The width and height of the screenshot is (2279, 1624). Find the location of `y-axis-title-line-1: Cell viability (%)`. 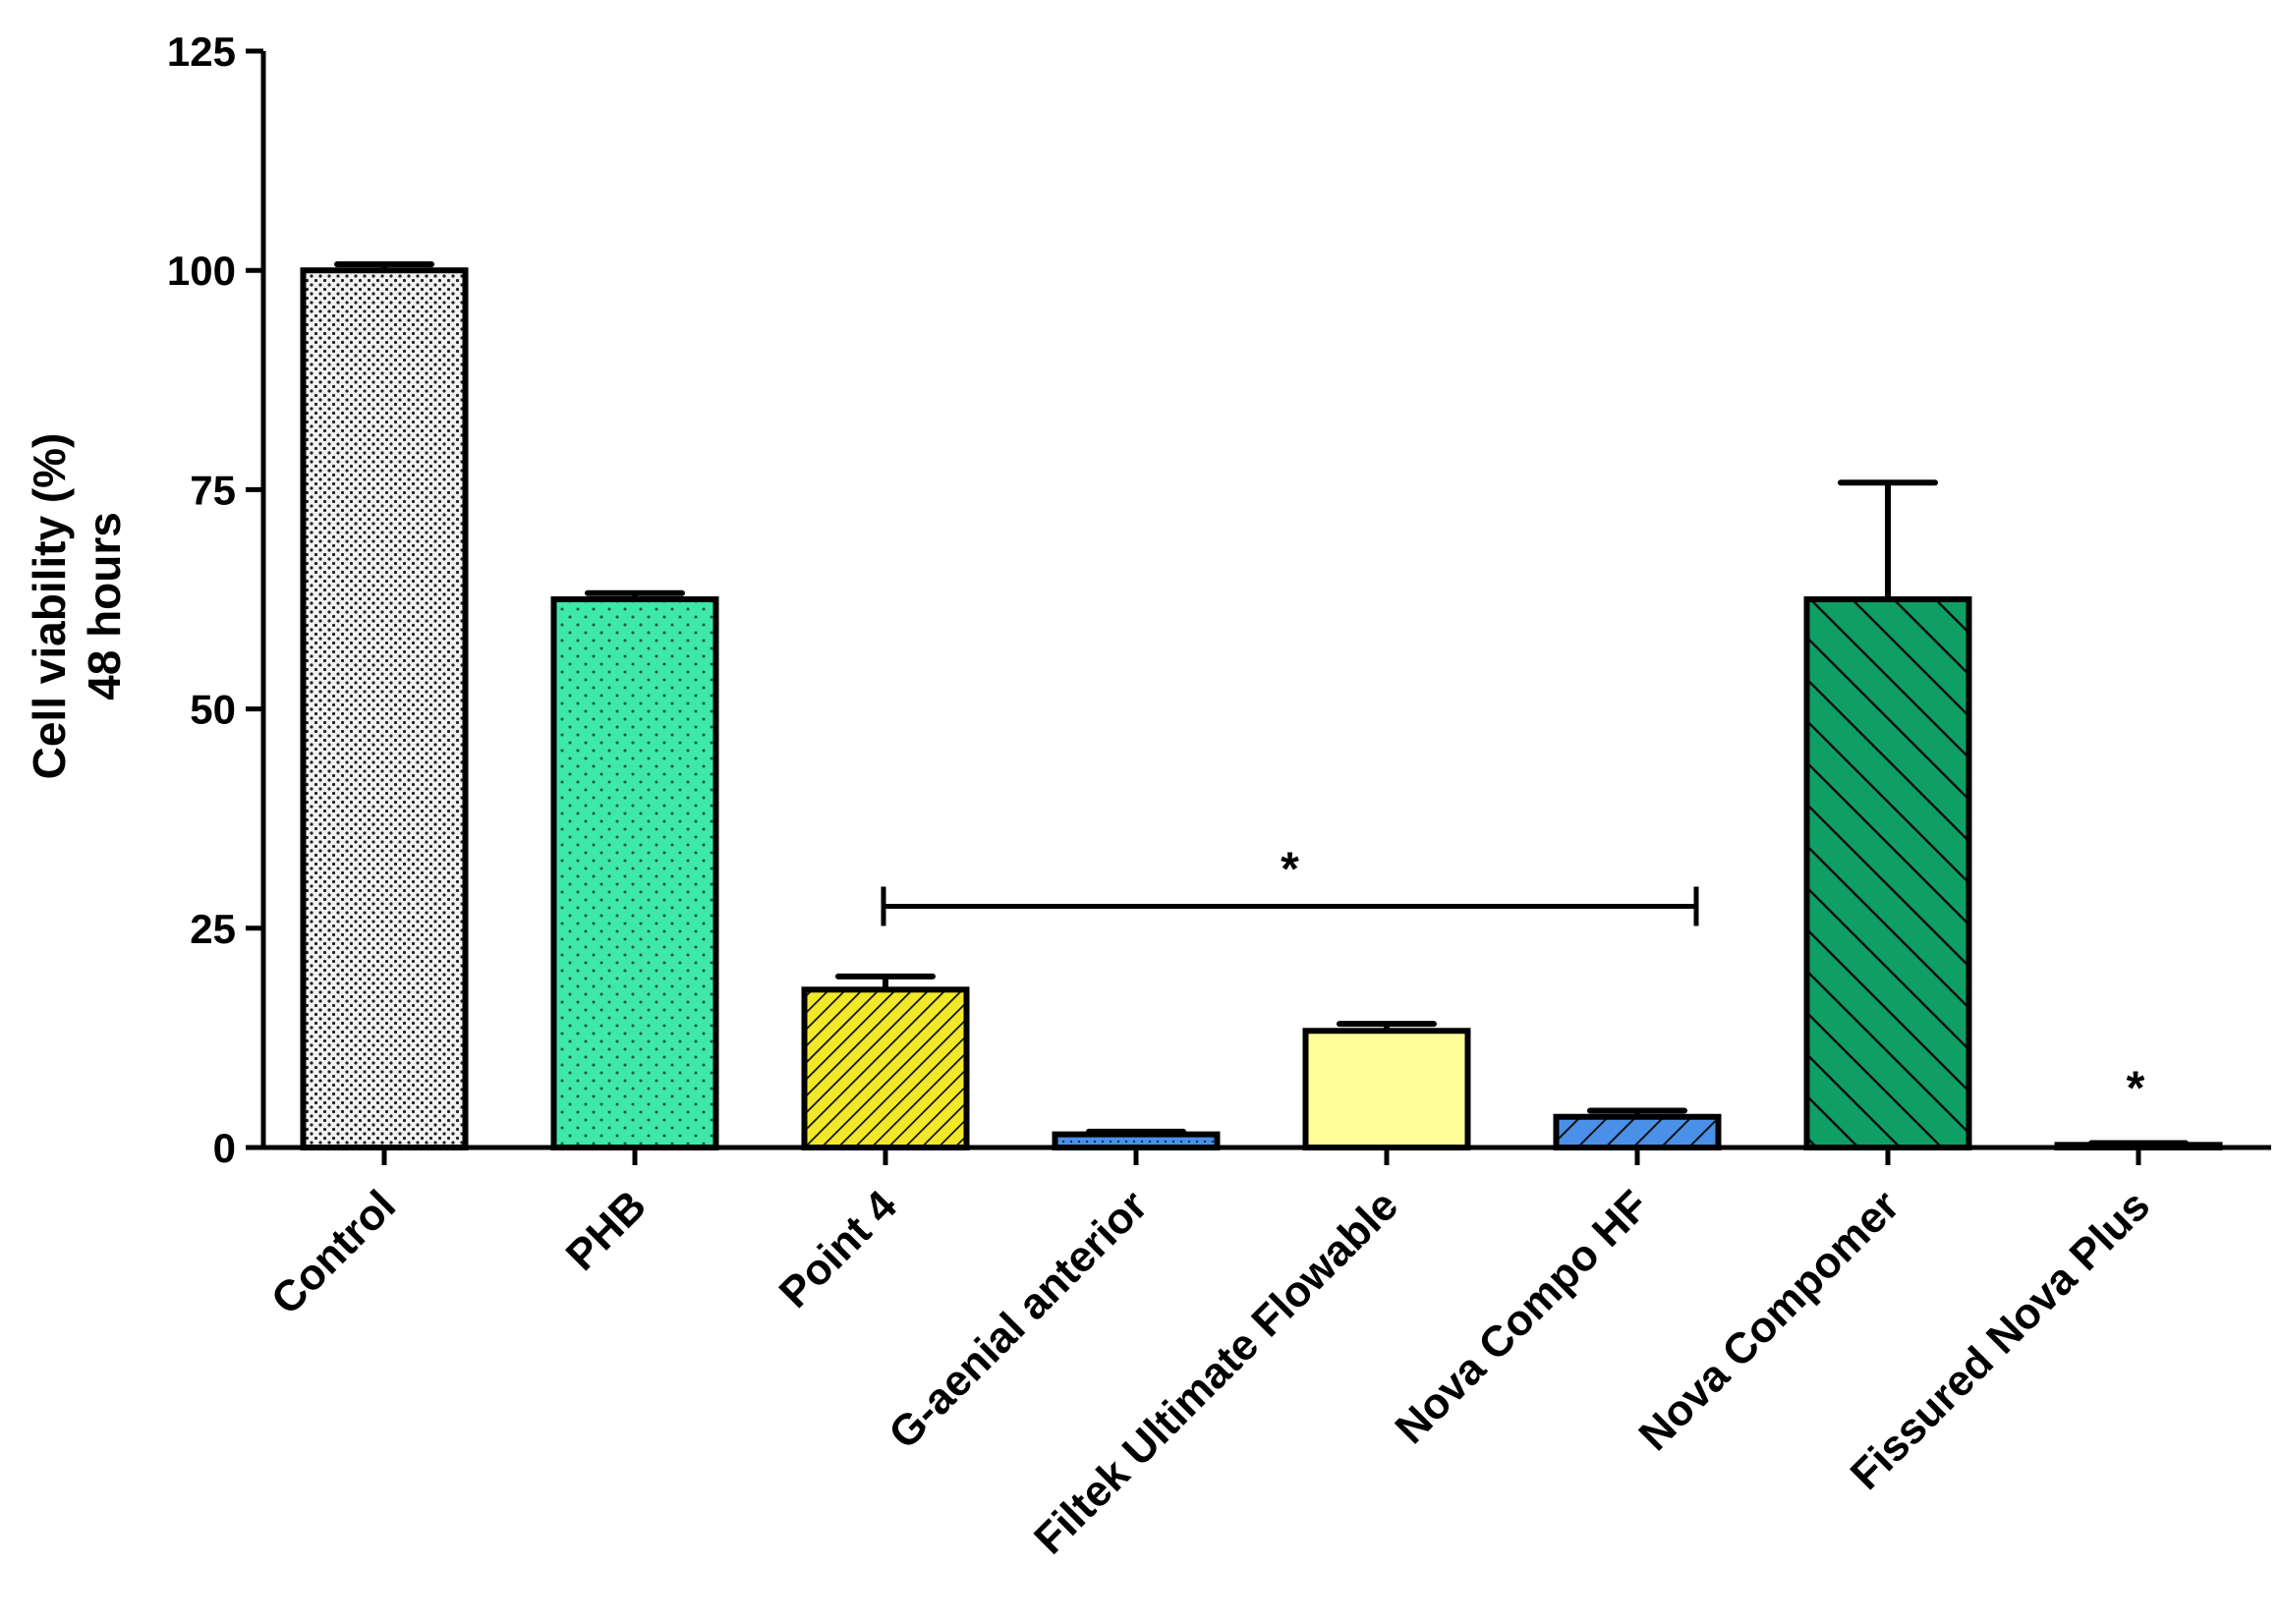

y-axis-title-line-1: Cell viability (%) is located at coordinates (49, 606).